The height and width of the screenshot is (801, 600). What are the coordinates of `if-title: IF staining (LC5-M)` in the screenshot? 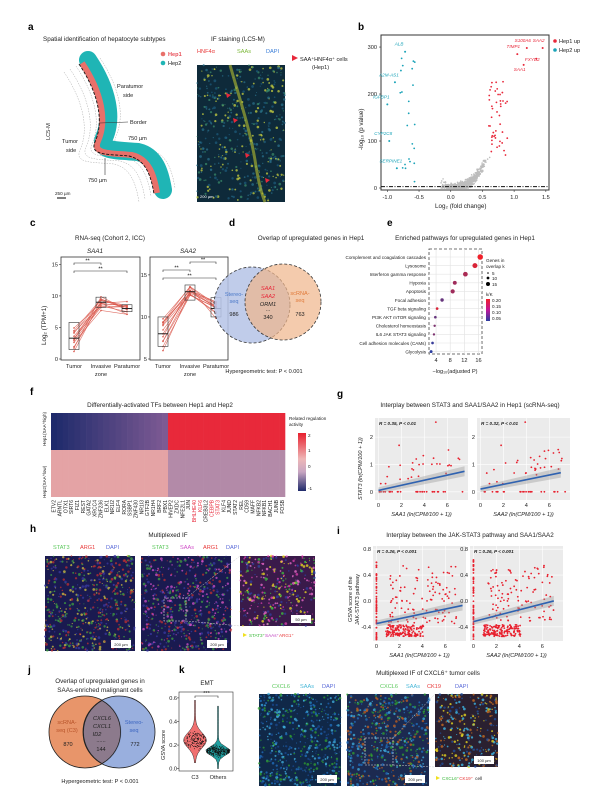 It's located at (238, 39).